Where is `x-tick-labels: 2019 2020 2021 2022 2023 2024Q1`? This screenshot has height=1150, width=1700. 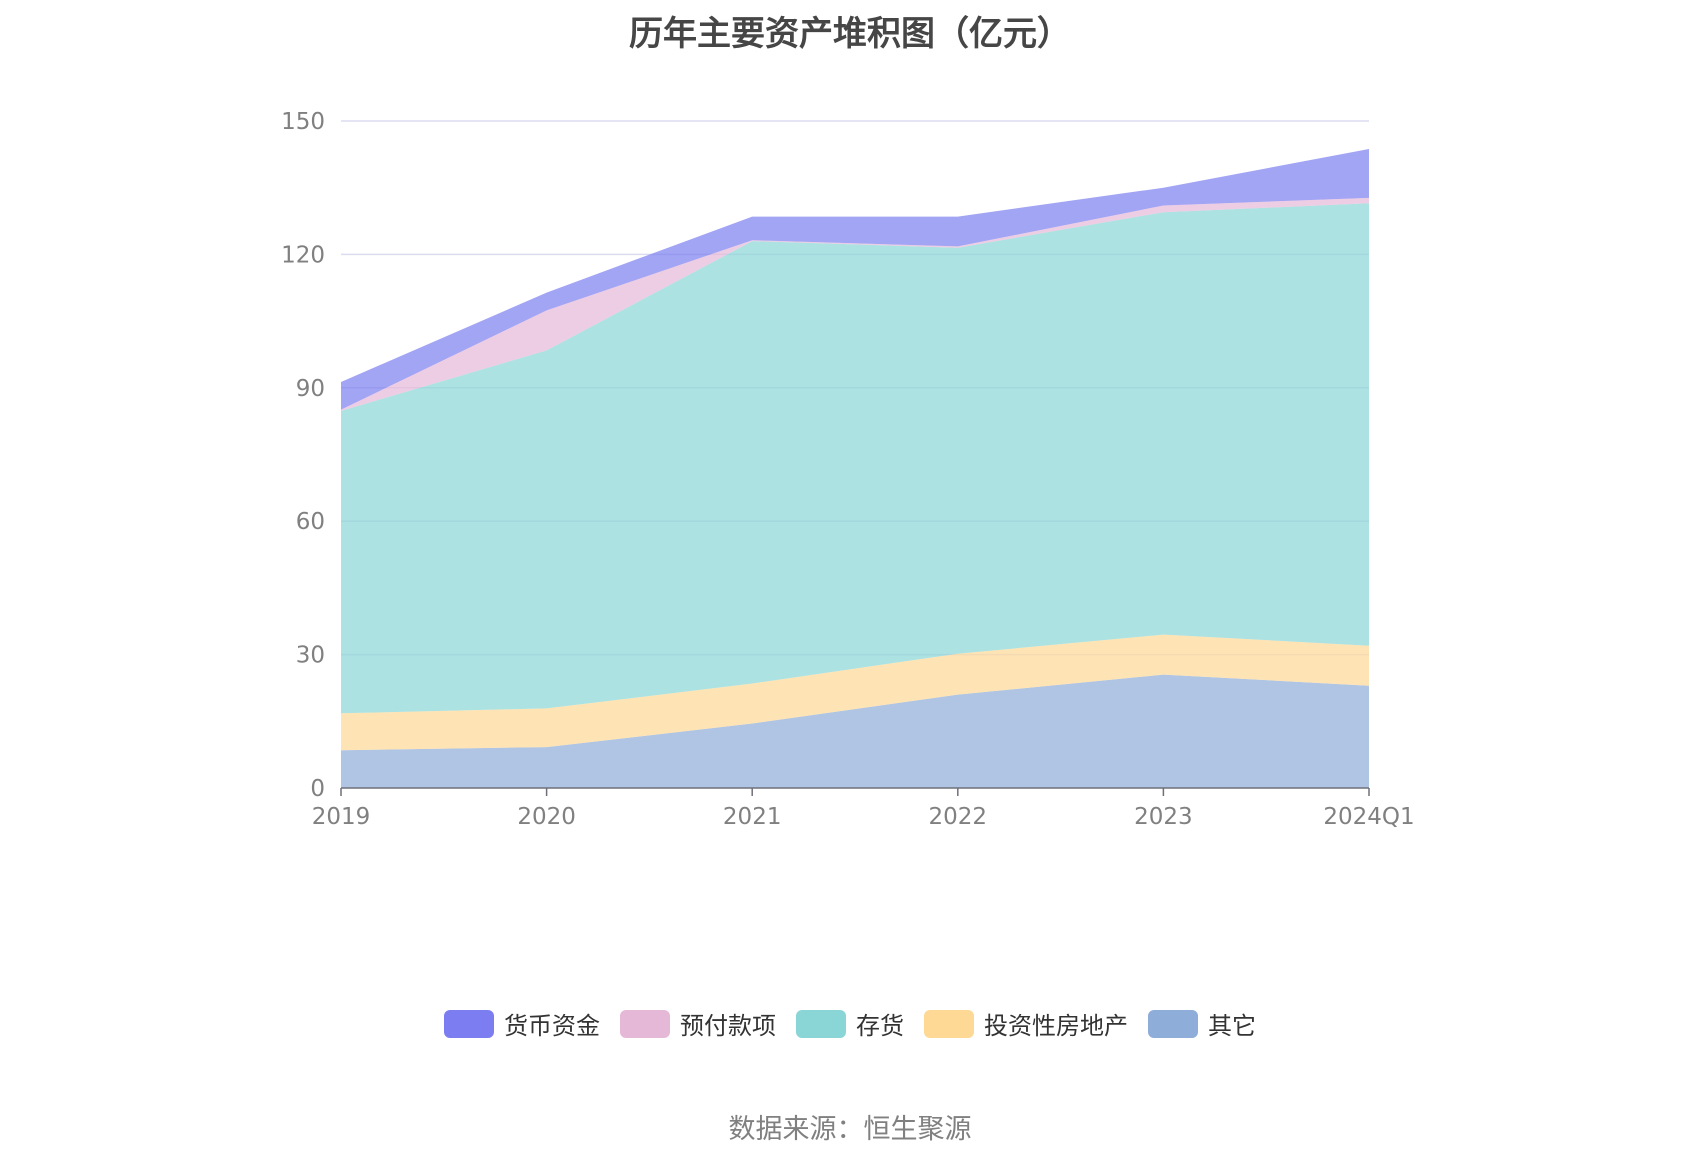 x-tick-labels: 2019 2020 2021 2022 2023 2024Q1 is located at coordinates (863, 817).